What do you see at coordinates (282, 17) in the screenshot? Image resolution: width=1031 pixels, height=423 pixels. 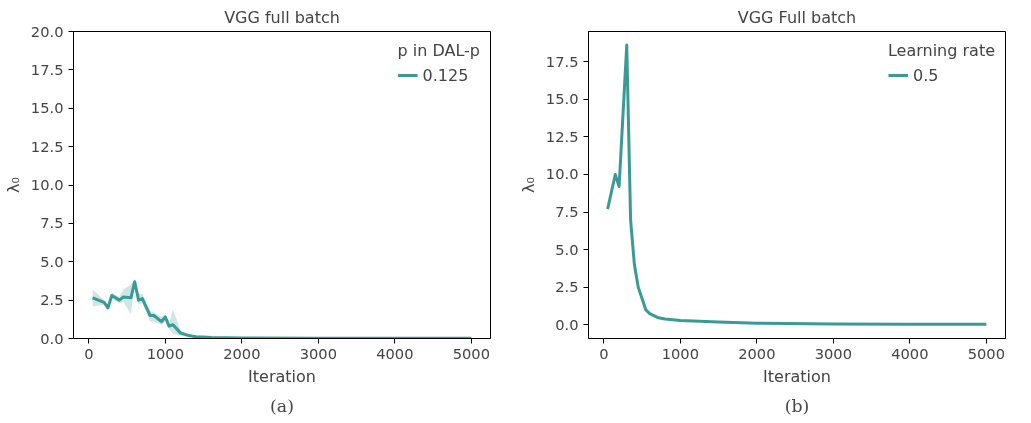 I see `chart-title: VGG full batch` at bounding box center [282, 17].